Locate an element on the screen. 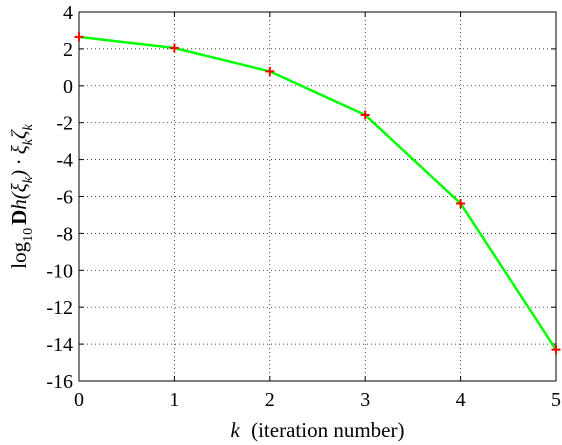 Image resolution: width=562 pixels, height=445 pixels. y-title-part2: ) · ξ is located at coordinates (19, 161).